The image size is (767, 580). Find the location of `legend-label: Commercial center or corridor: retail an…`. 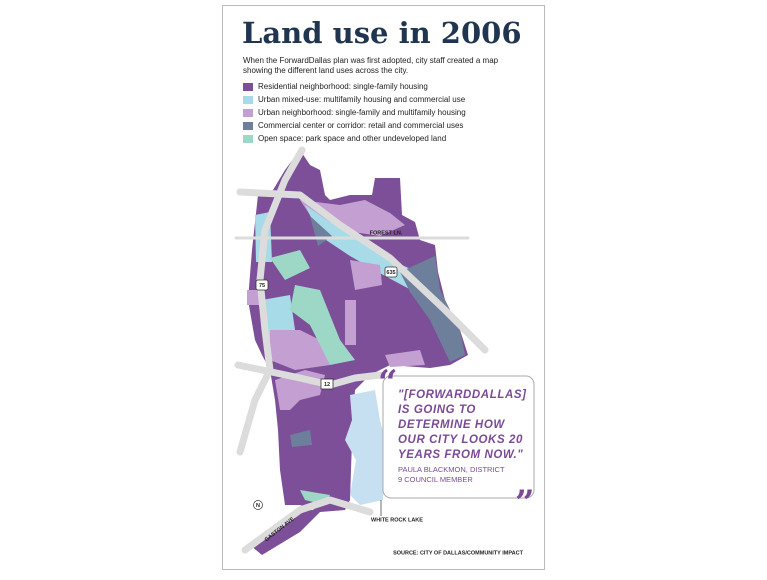

legend-label: Commercial center or corridor: retail an… is located at coordinates (360, 125).